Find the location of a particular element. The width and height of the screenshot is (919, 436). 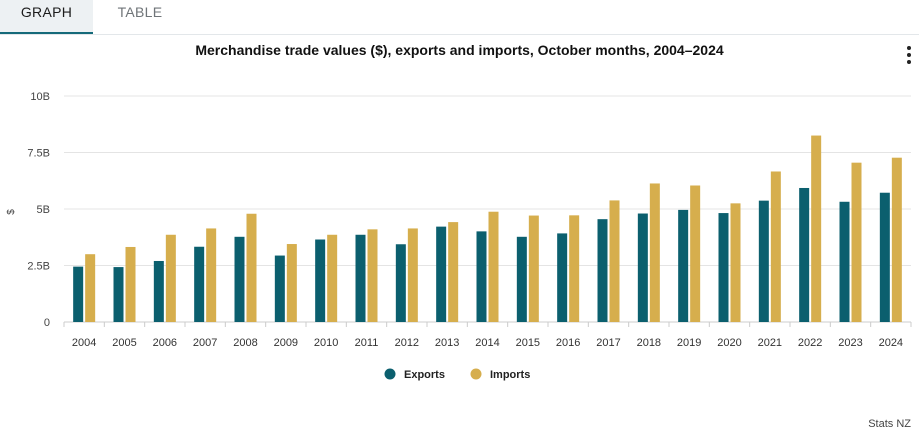

bar-exports-2011 is located at coordinates (360, 278).